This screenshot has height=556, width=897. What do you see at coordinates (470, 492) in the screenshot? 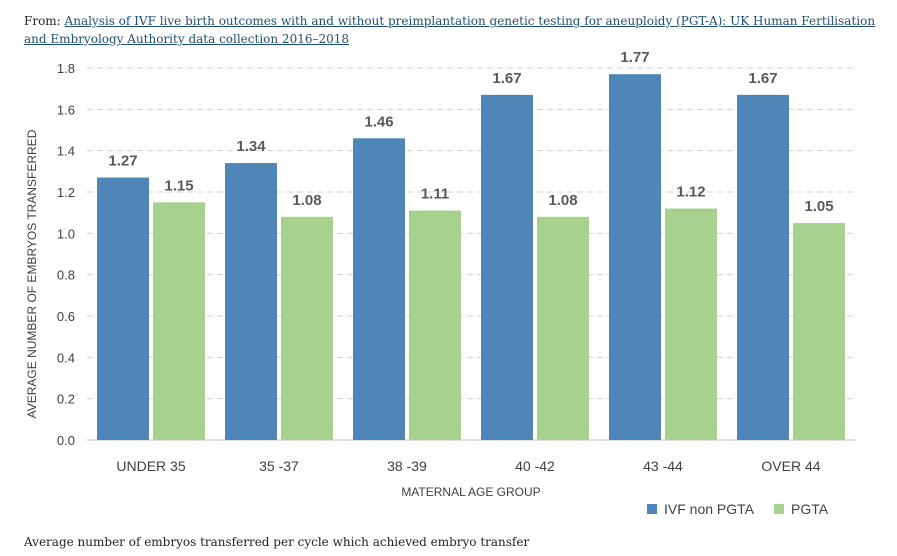
I see `x-axis-title: MATERNAL AGE GROUP` at bounding box center [470, 492].